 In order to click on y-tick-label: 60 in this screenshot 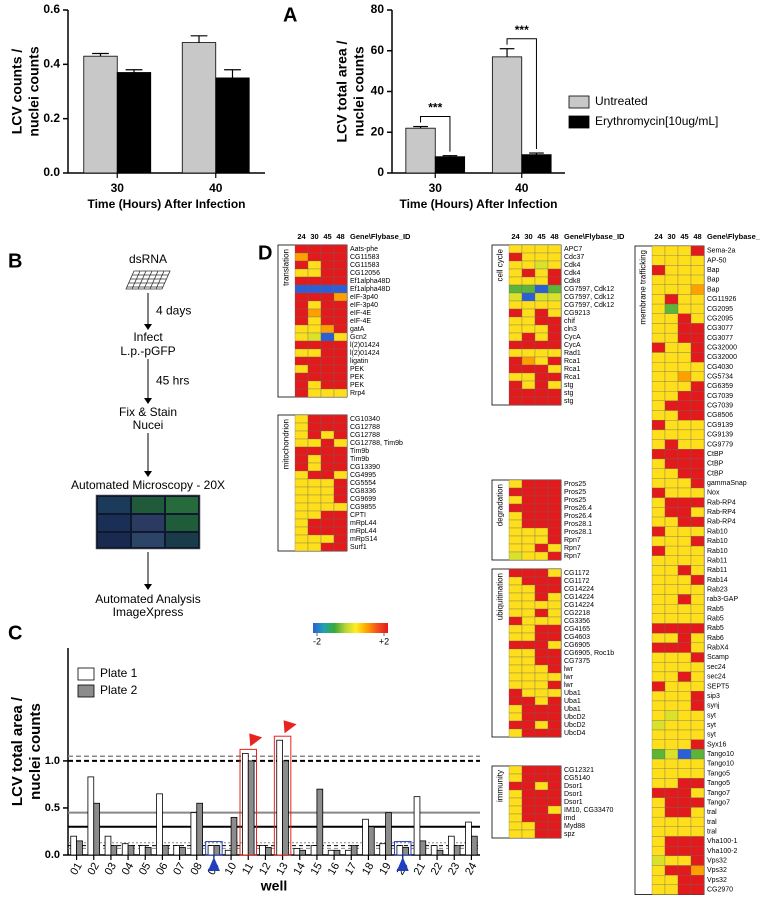, I will do `click(378, 50)`.